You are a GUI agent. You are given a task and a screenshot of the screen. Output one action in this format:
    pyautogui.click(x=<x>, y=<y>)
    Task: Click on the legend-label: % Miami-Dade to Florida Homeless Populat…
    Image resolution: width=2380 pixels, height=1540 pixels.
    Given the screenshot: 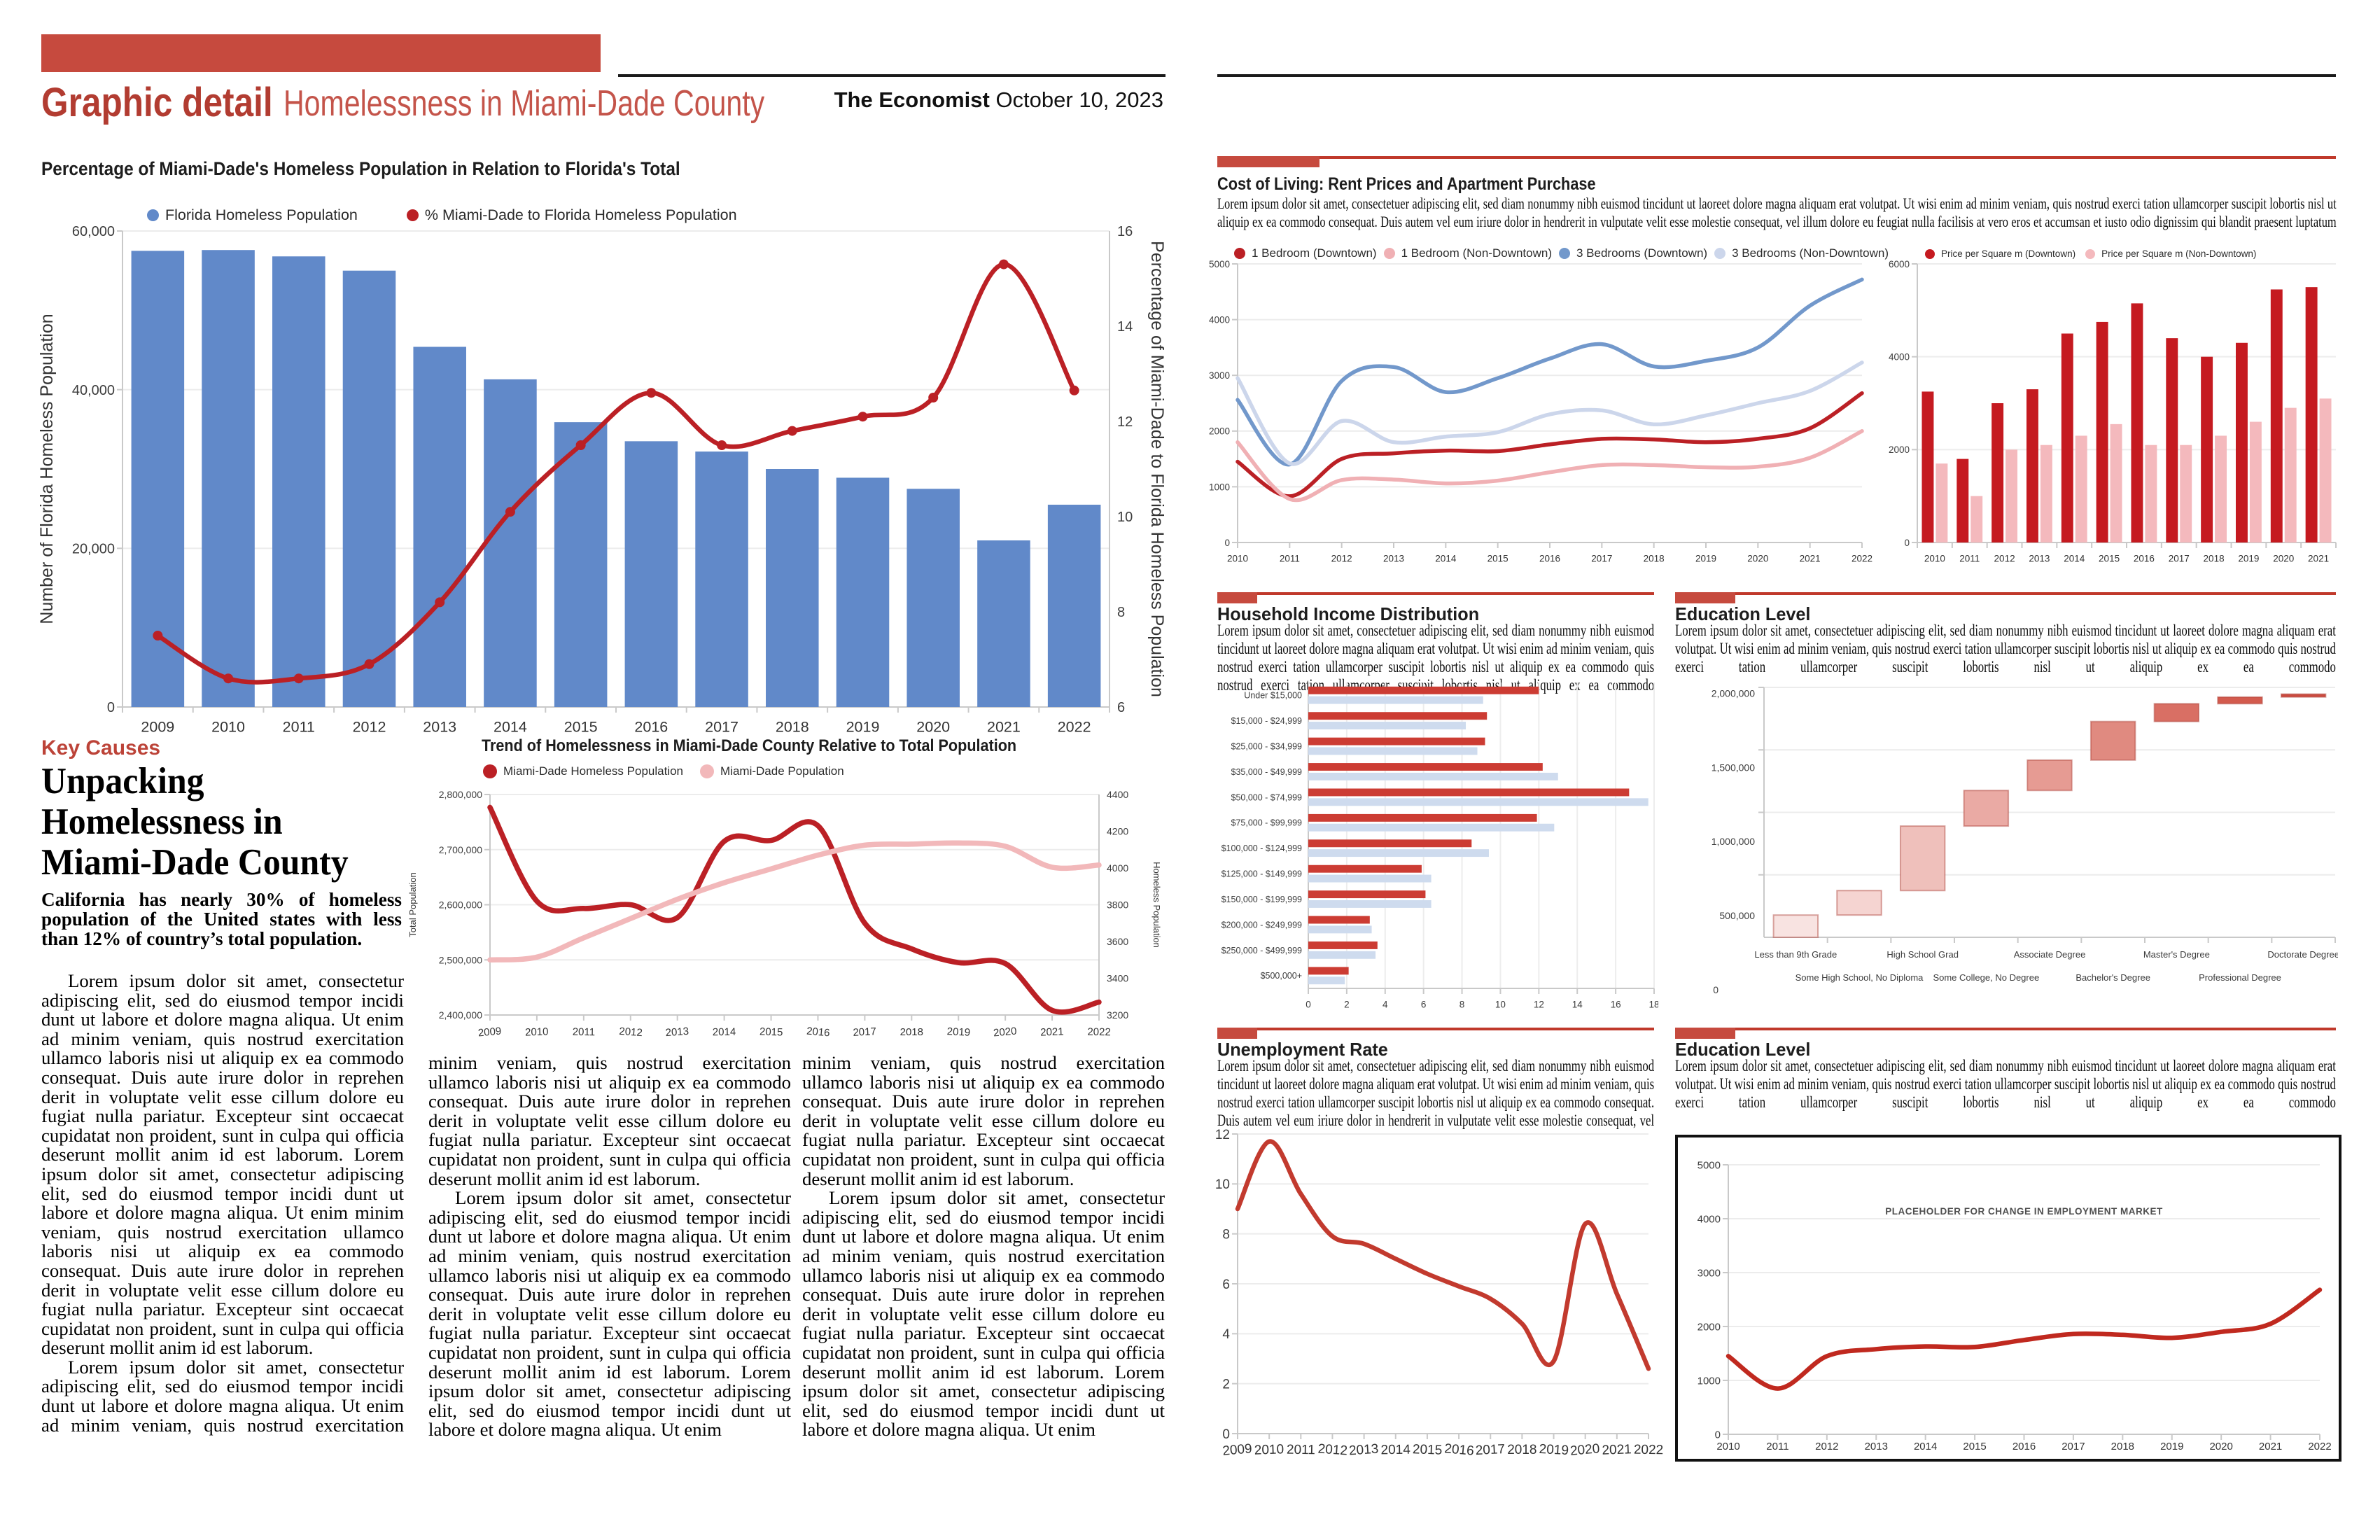 What is the action you would take?
    pyautogui.click(x=580, y=214)
    